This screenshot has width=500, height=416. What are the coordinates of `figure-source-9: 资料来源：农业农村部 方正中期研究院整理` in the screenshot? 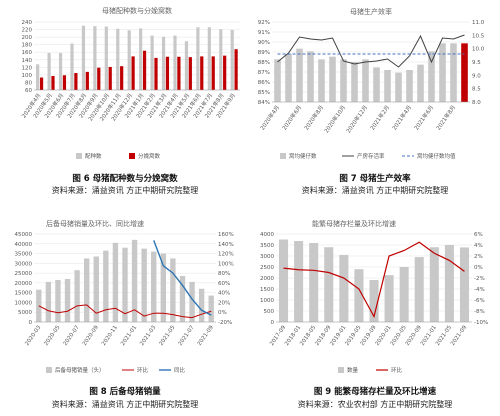 It's located at (375, 404).